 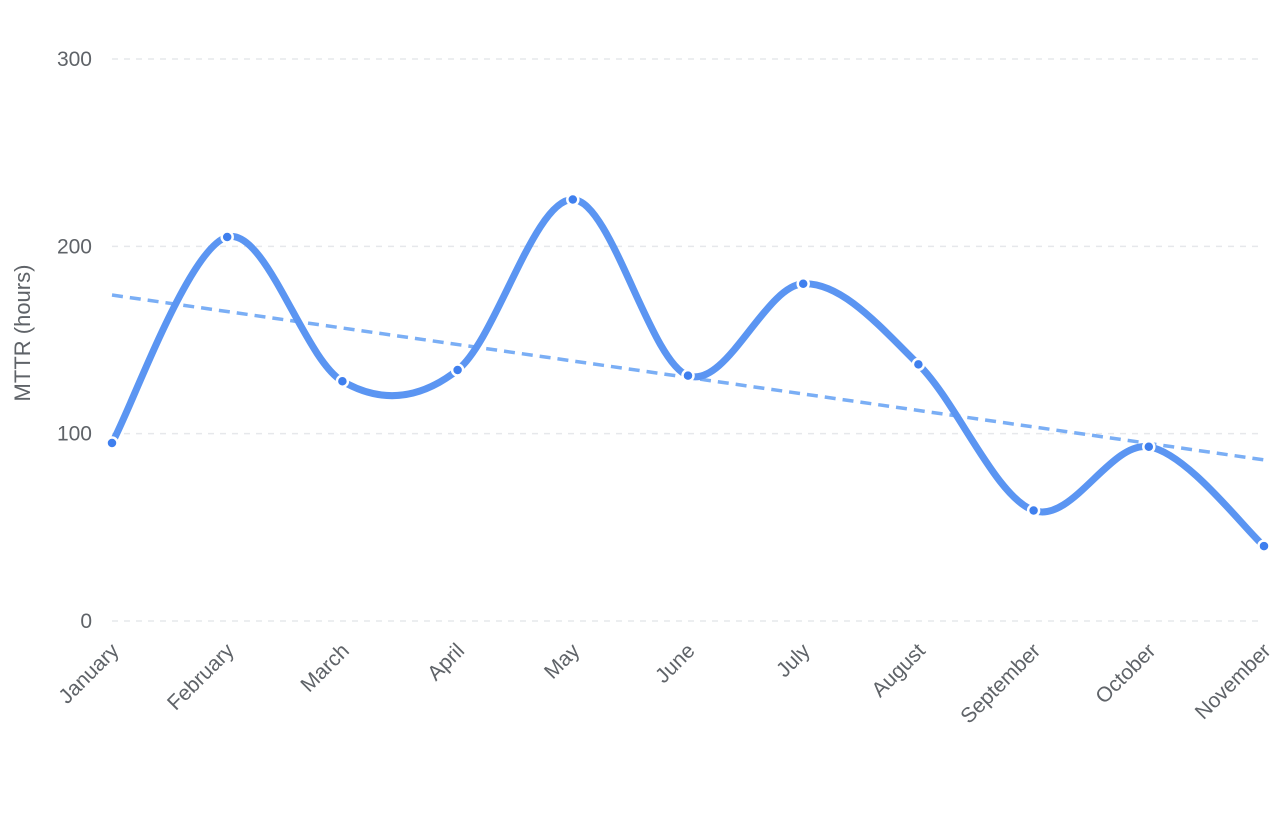 What do you see at coordinates (22, 333) in the screenshot?
I see `y-axis-title: MTTR (hours)` at bounding box center [22, 333].